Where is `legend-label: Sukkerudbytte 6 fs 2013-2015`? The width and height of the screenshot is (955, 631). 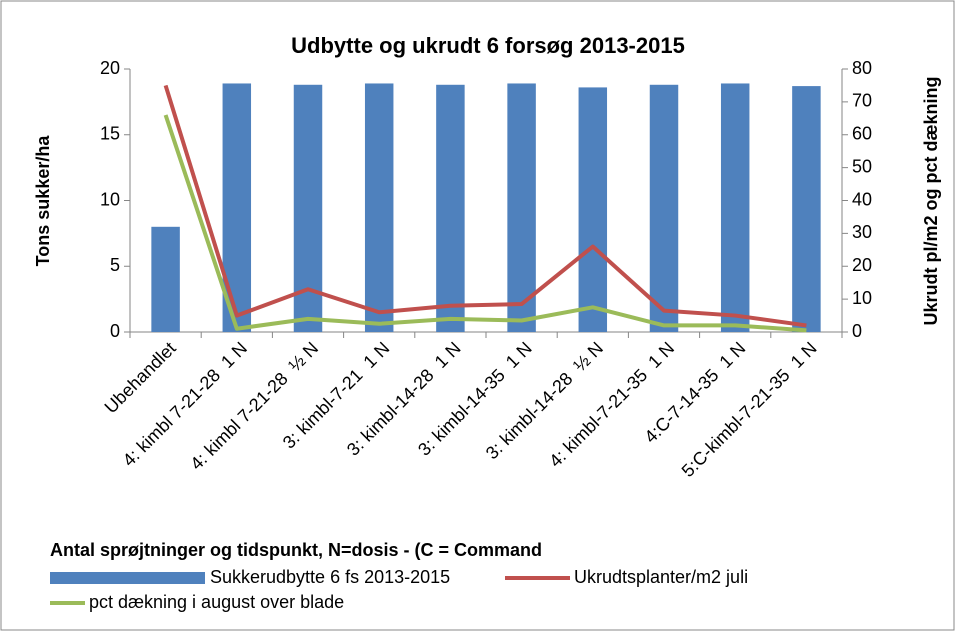
legend-label: Sukkerudbytte 6 fs 2013-2015 is located at coordinates (330, 577).